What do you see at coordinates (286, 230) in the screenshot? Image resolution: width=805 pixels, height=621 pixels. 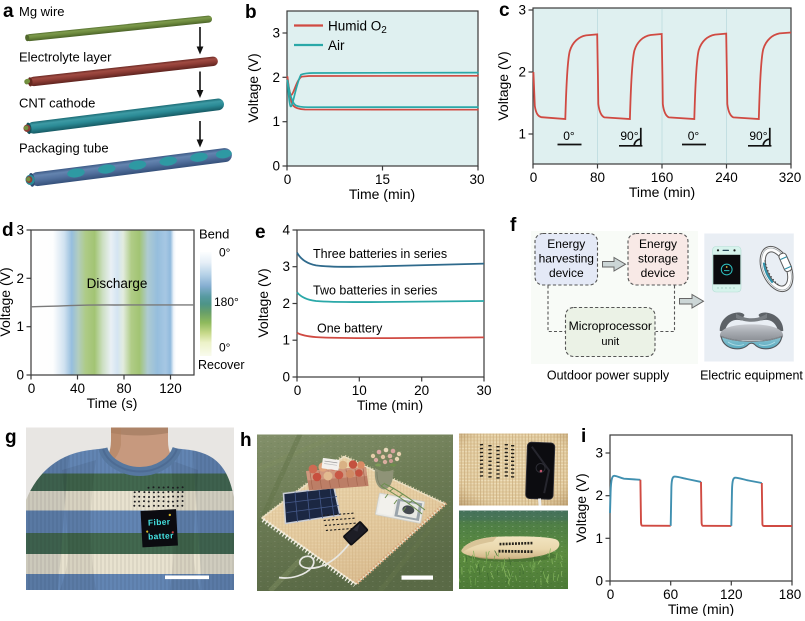 I see `svg-text: 4` at bounding box center [286, 230].